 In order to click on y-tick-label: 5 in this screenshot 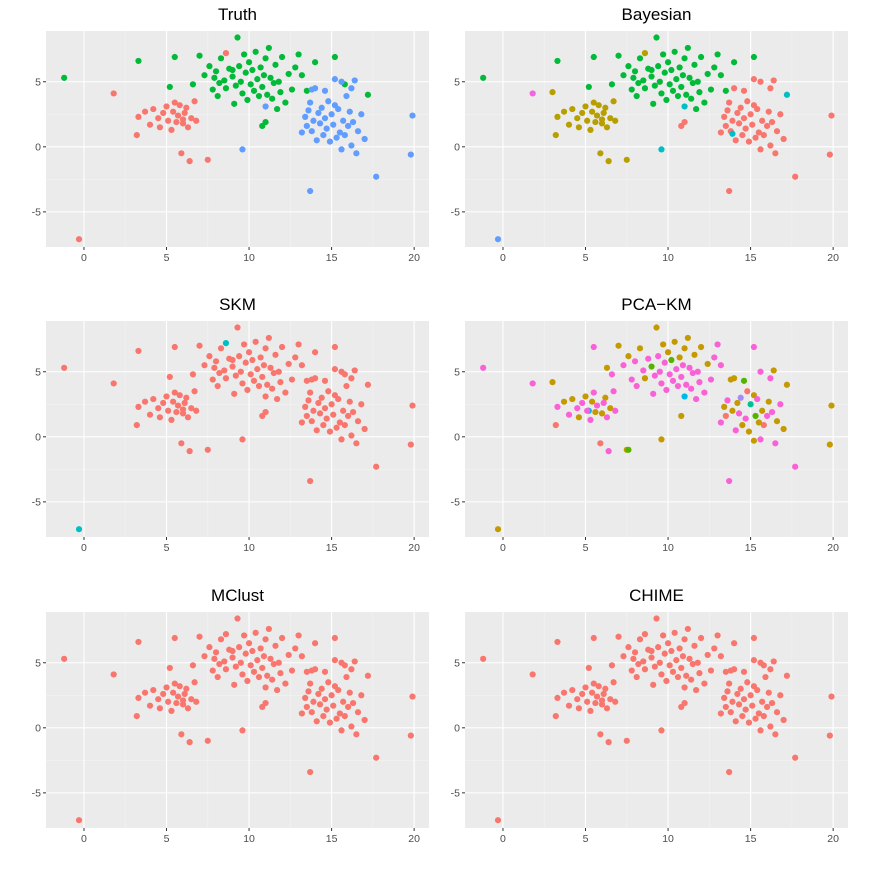, I will do `click(457, 664)`.